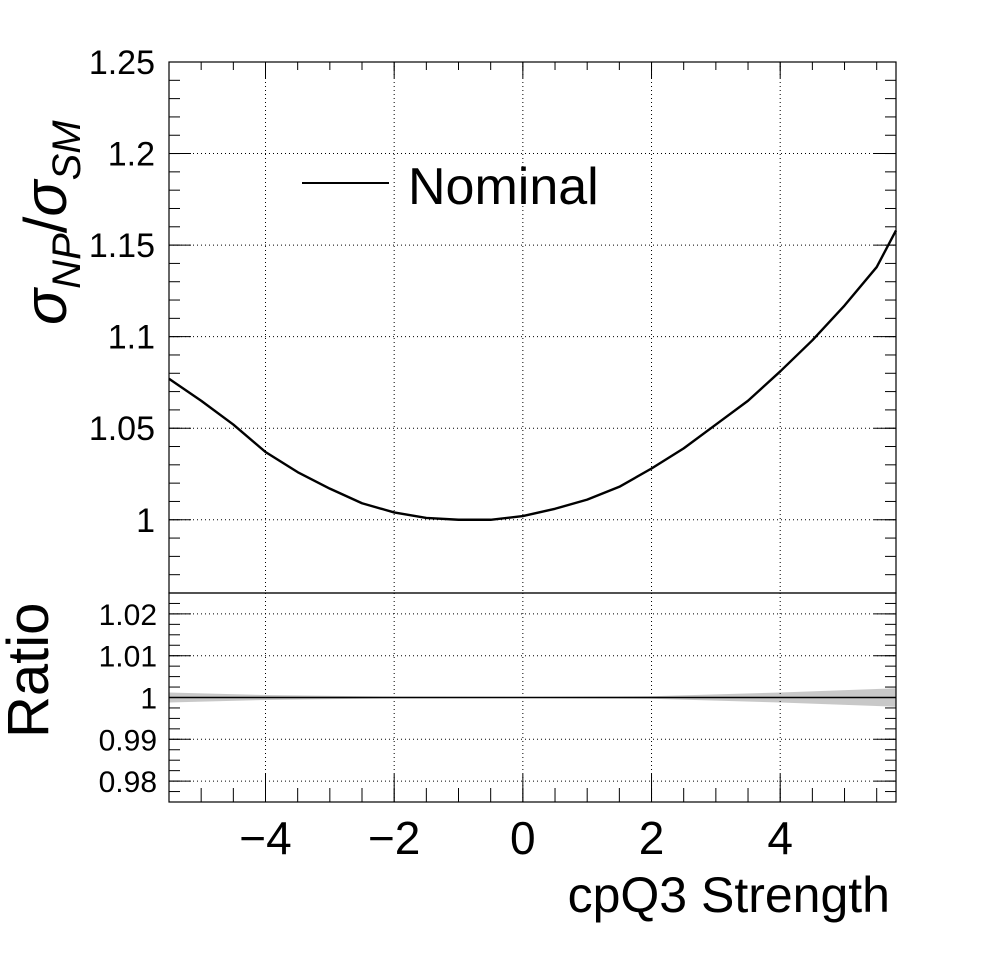 The height and width of the screenshot is (972, 996). What do you see at coordinates (122, 429) in the screenshot?
I see `main-y-tick-label: 1.05` at bounding box center [122, 429].